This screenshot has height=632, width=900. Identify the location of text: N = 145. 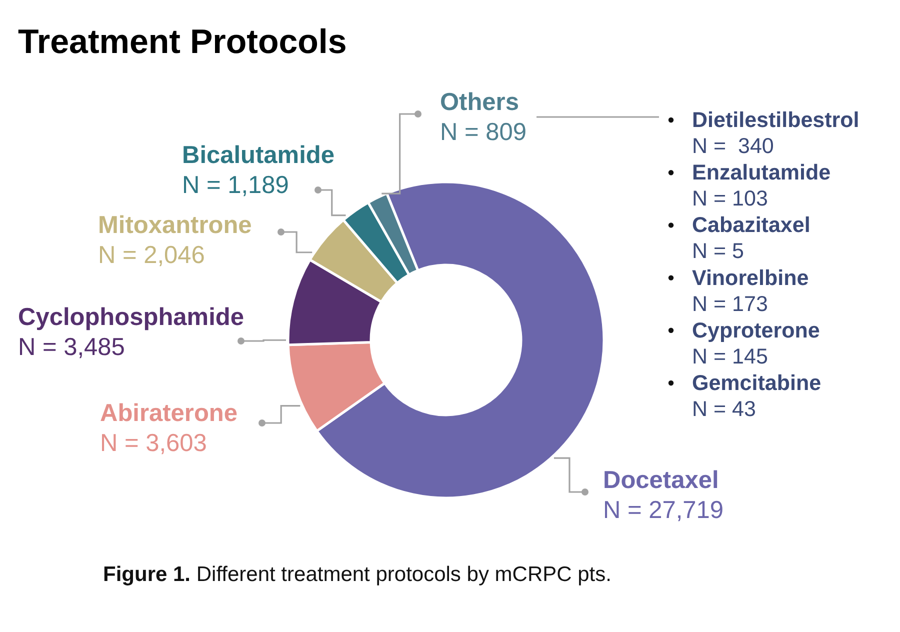
(730, 356).